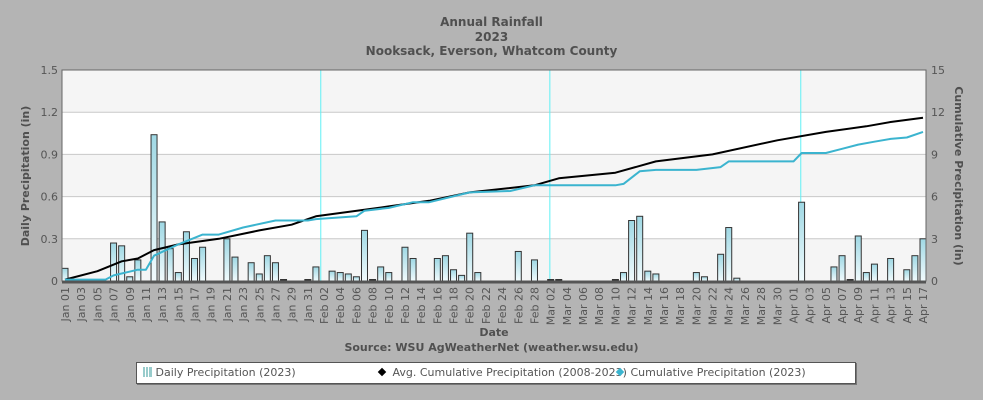 The height and width of the screenshot is (400, 983). What do you see at coordinates (793, 305) in the screenshot?
I see `x-tick-label: Apr 01` at bounding box center [793, 305].